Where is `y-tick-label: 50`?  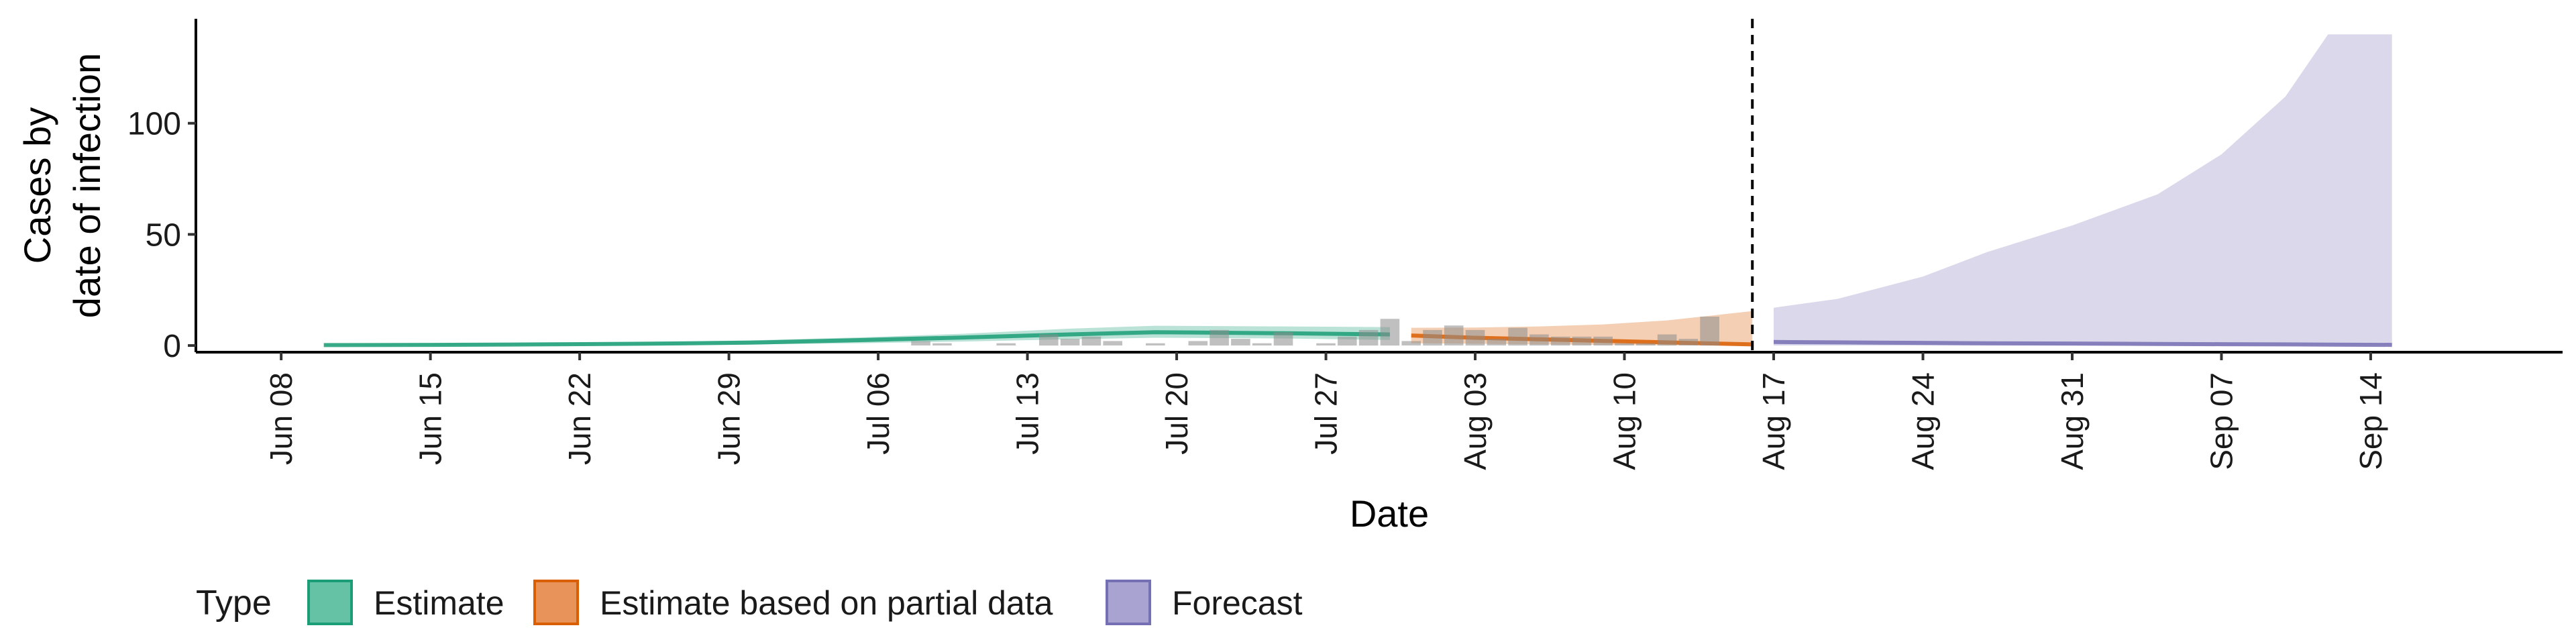
y-tick-label: 50 is located at coordinates (163, 235).